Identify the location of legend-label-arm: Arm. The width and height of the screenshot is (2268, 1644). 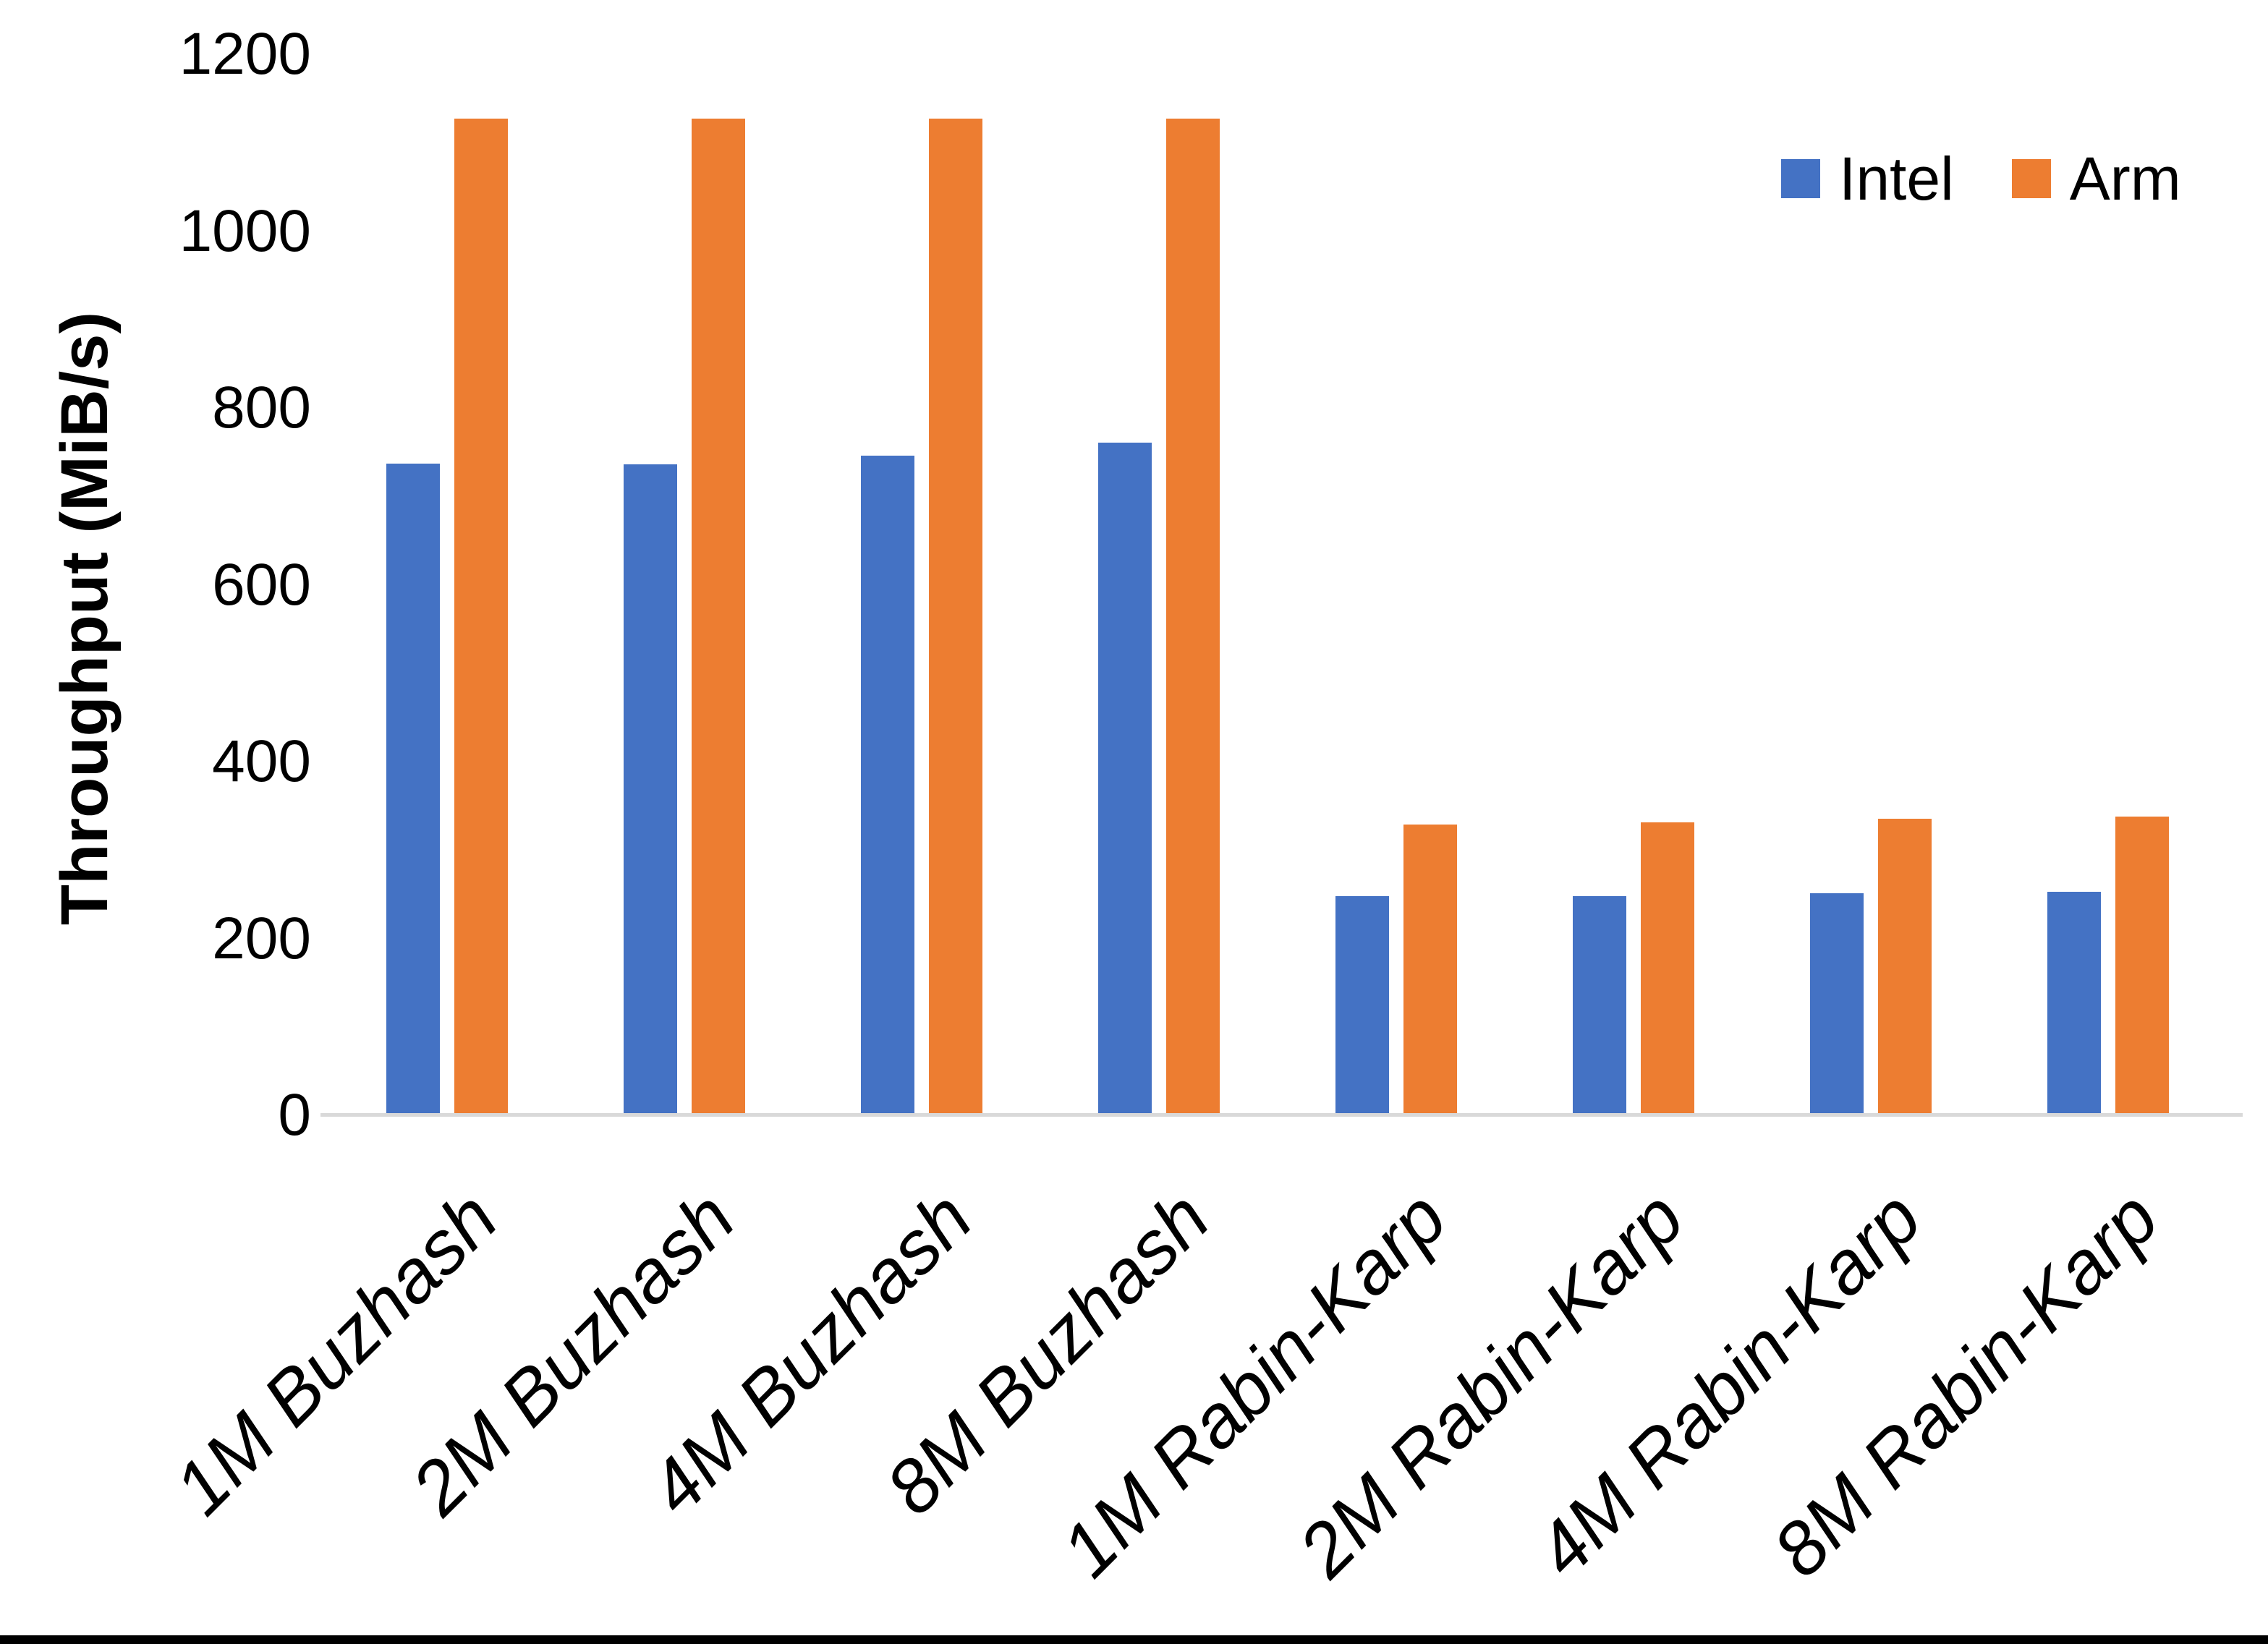
(2125, 179).